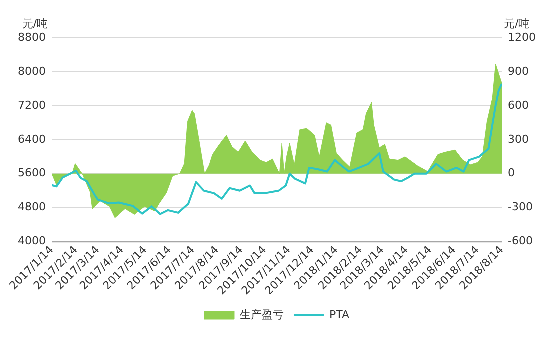 This screenshot has height=339, width=554. I want to click on y-axis-title: 元/吨, so click(35, 23).